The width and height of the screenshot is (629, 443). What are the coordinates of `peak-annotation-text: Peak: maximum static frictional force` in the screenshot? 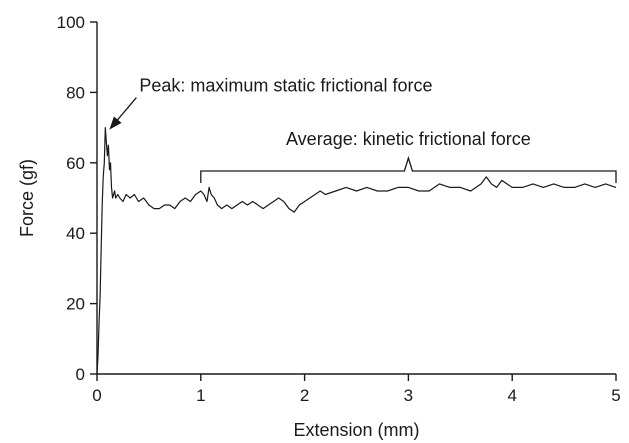 It's located at (285, 86).